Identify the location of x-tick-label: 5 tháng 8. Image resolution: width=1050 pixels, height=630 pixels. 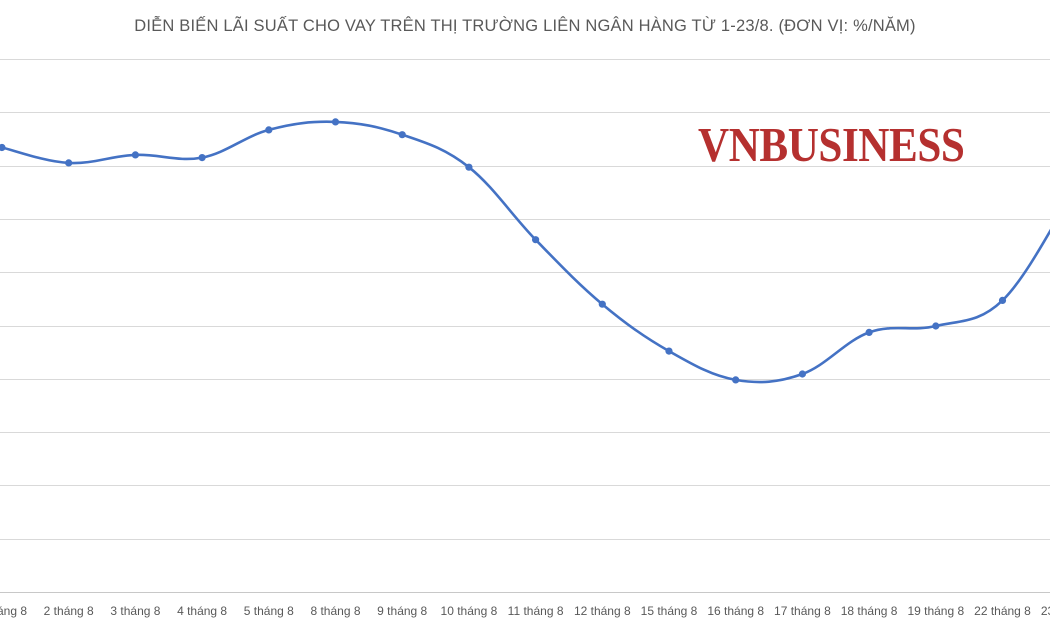
(269, 611).